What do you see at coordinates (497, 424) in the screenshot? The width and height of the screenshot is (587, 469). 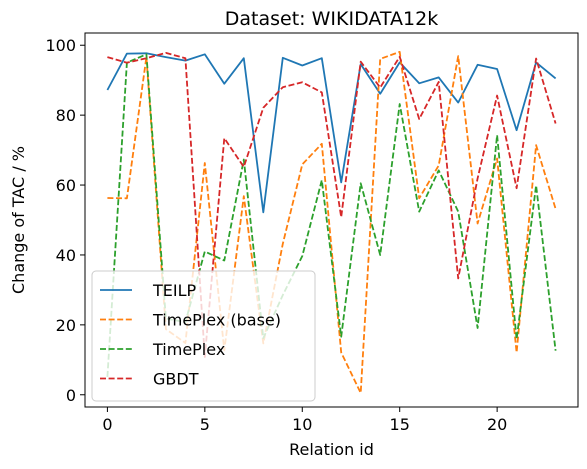 I see `x-tick-label: 20` at bounding box center [497, 424].